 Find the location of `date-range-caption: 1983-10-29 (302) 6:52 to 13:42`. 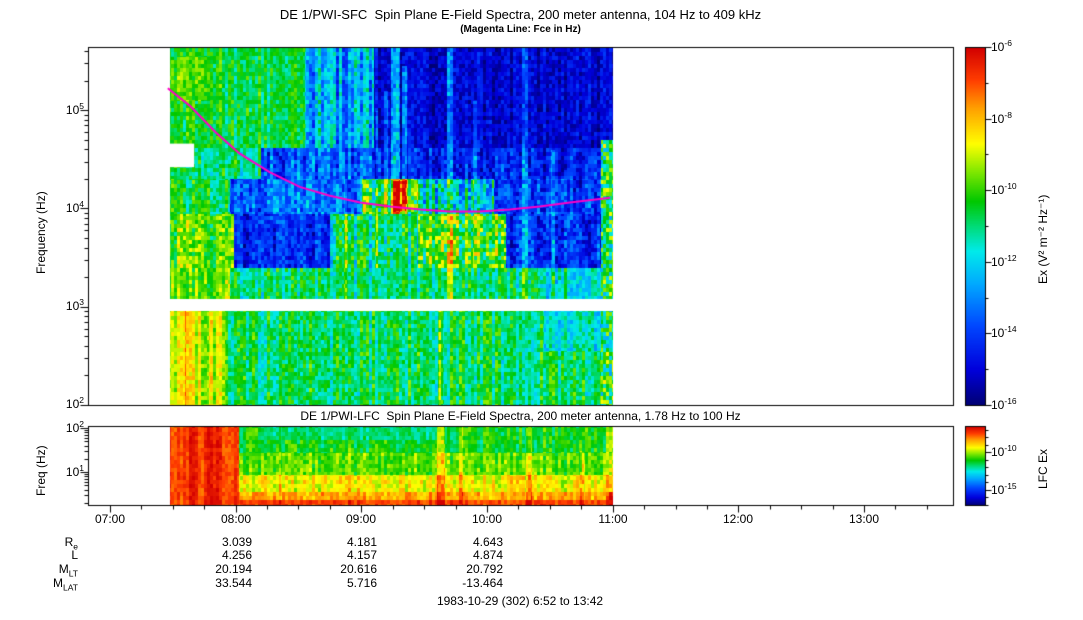

date-range-caption: 1983-10-29 (302) 6:52 to 13:42 is located at coordinates (520, 601).